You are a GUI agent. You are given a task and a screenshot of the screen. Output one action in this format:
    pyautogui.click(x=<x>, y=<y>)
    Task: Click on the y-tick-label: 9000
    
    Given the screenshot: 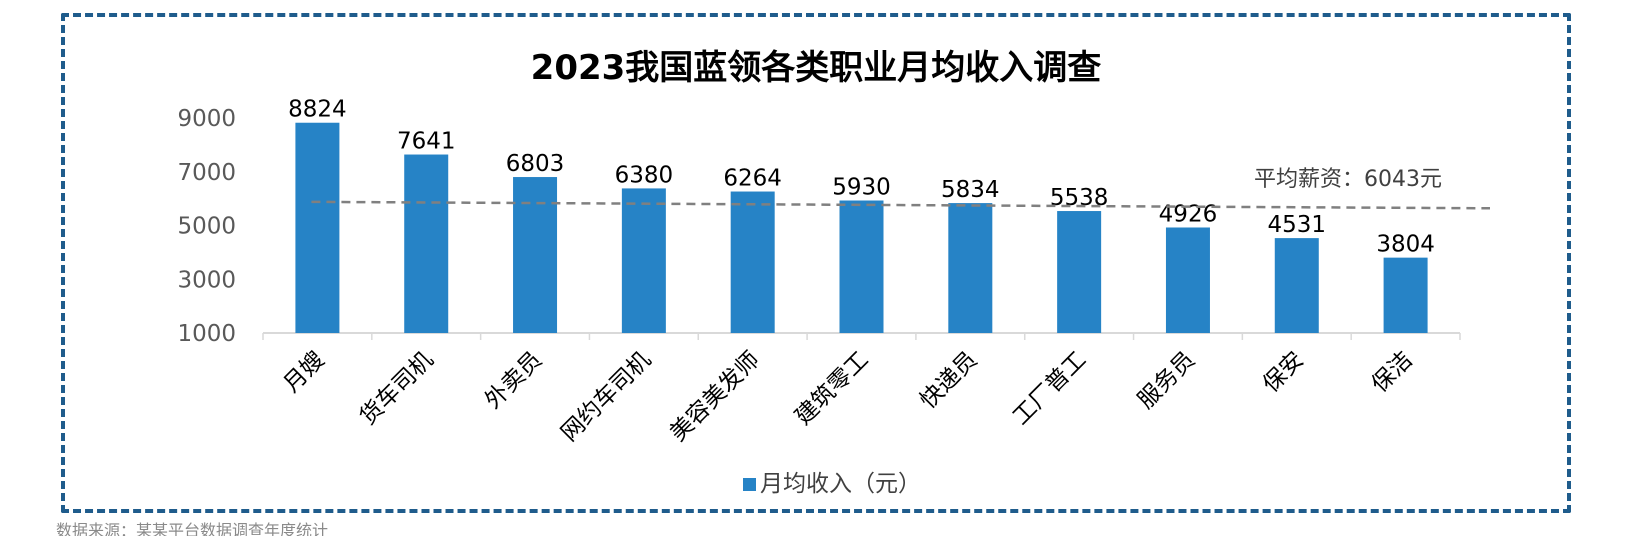 What is the action you would take?
    pyautogui.click(x=206, y=119)
    